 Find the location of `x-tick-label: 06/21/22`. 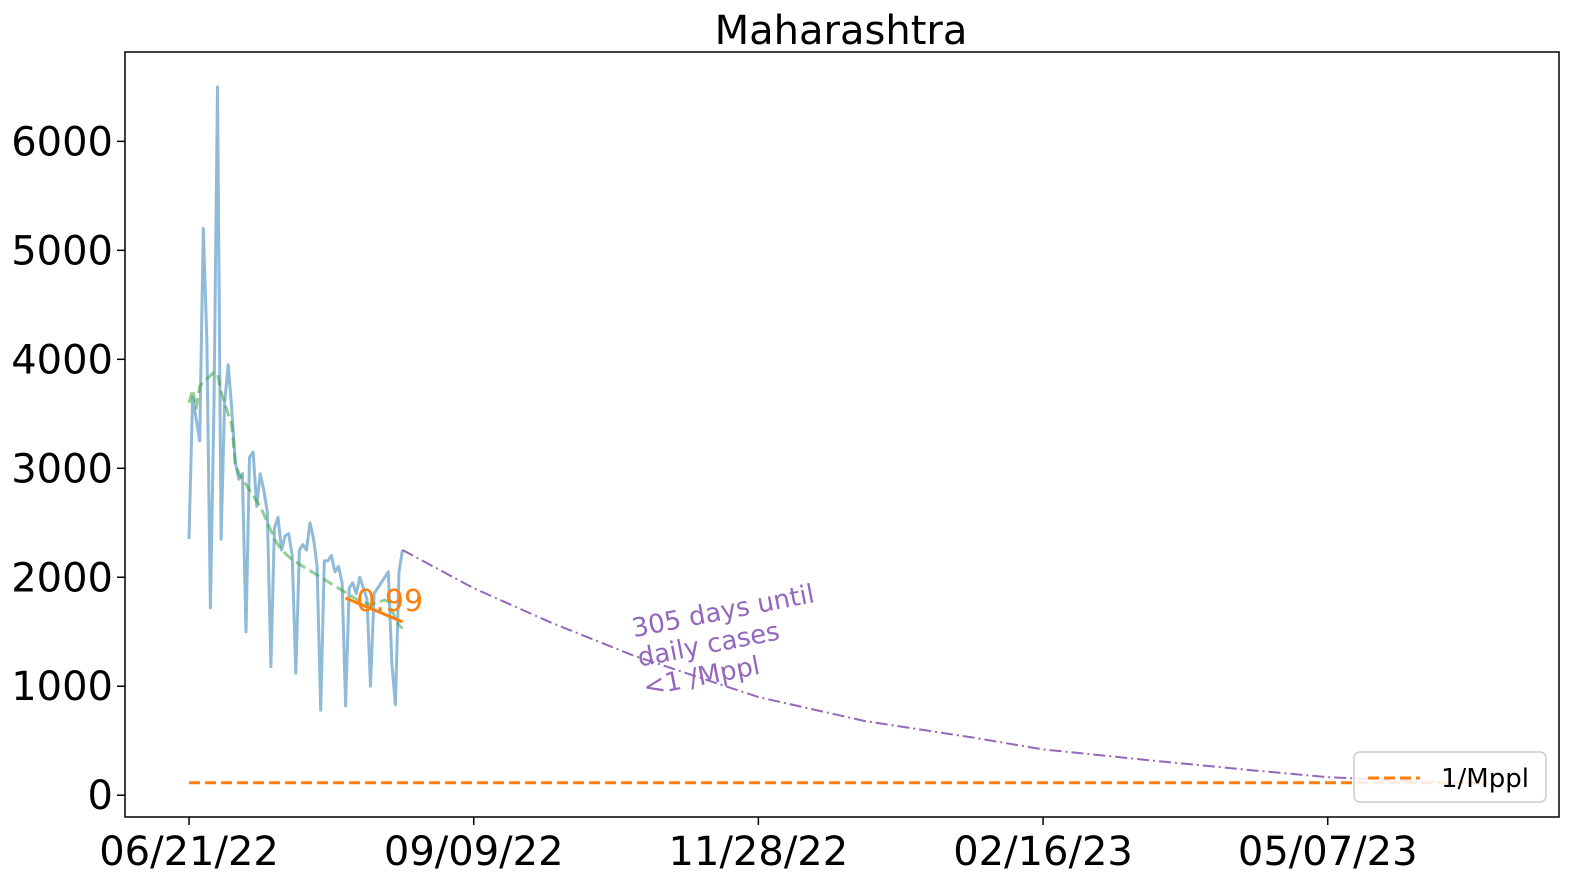

x-tick-label: 06/21/22 is located at coordinates (189, 852).